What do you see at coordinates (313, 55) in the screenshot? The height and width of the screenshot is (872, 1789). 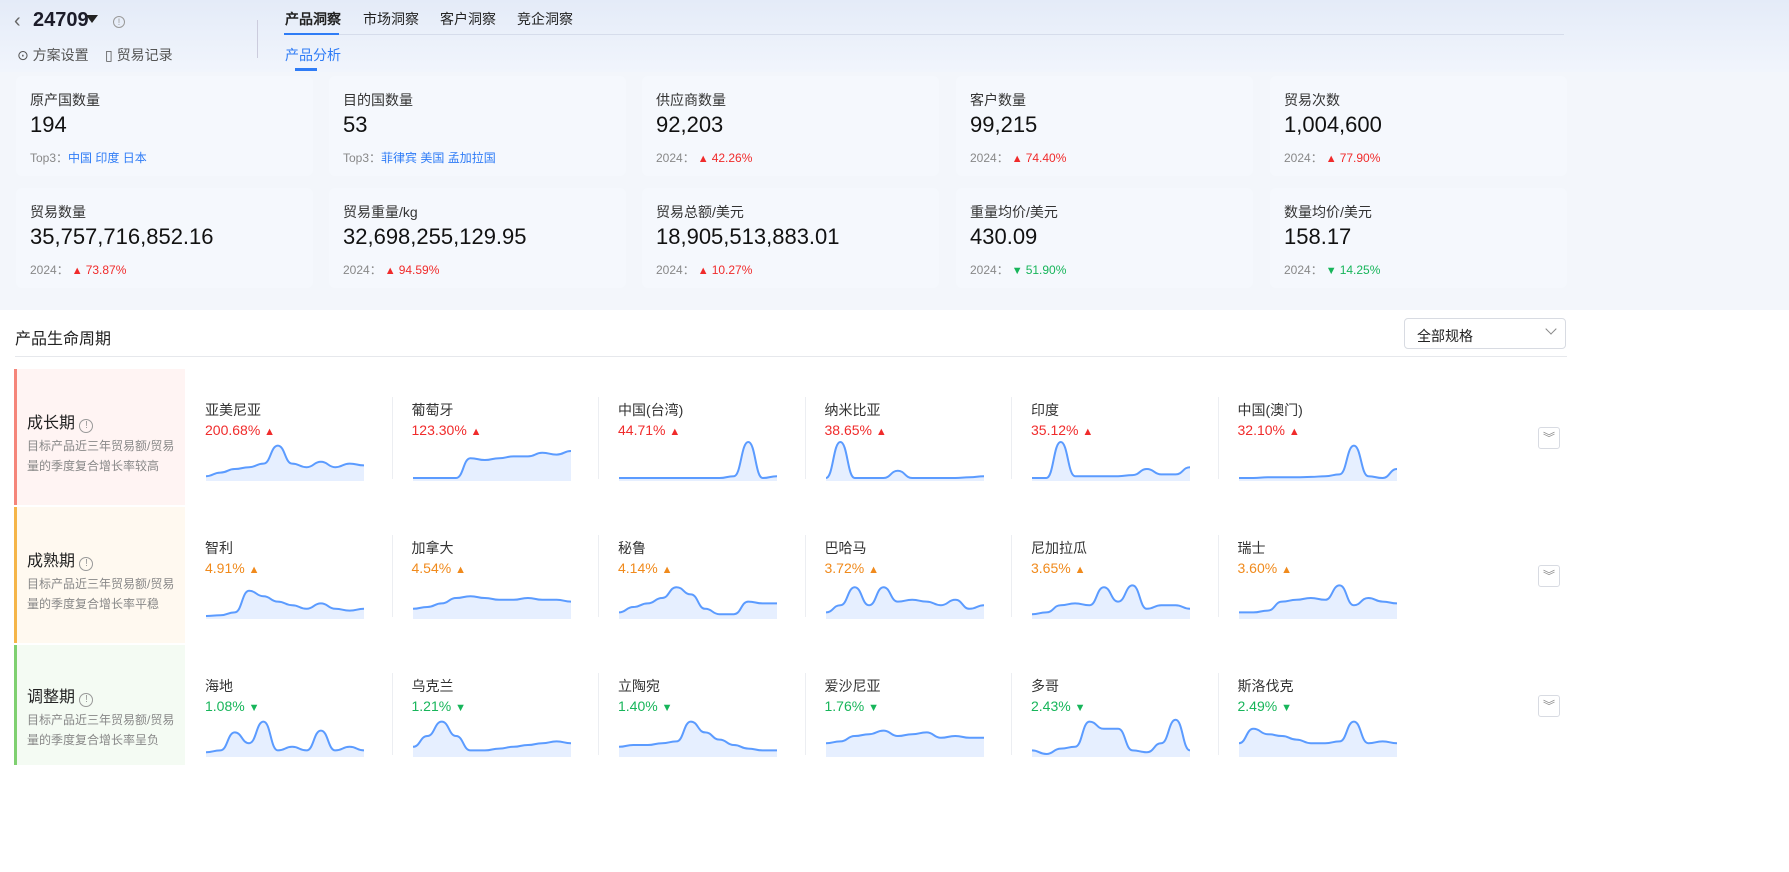 I see `subtab-product-analysis: 产品分析` at bounding box center [313, 55].